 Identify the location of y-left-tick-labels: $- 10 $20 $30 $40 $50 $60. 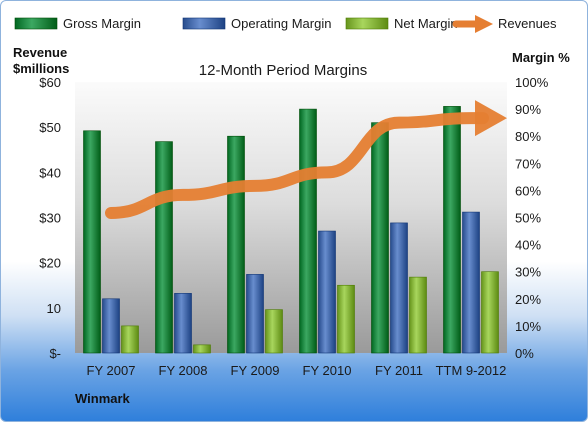
(50, 218).